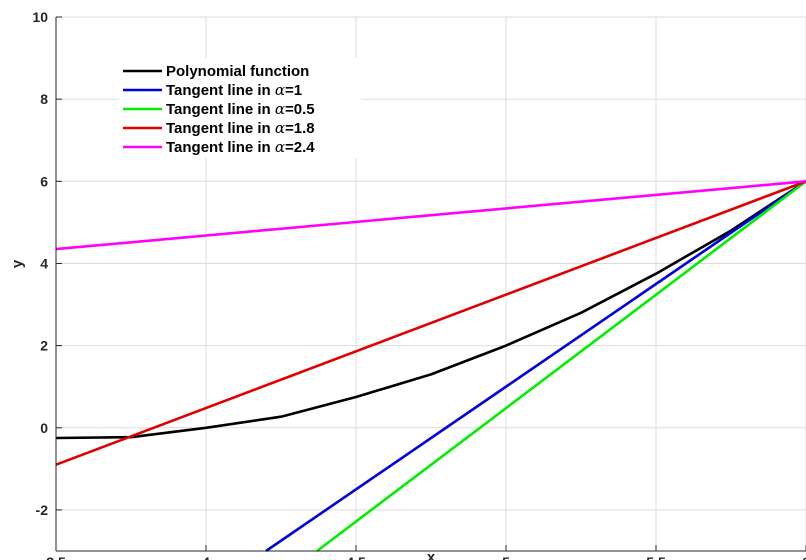 The width and height of the screenshot is (806, 560). Describe the element at coordinates (293, 90) in the screenshot. I see `legend-entry-value-1: =1` at that location.